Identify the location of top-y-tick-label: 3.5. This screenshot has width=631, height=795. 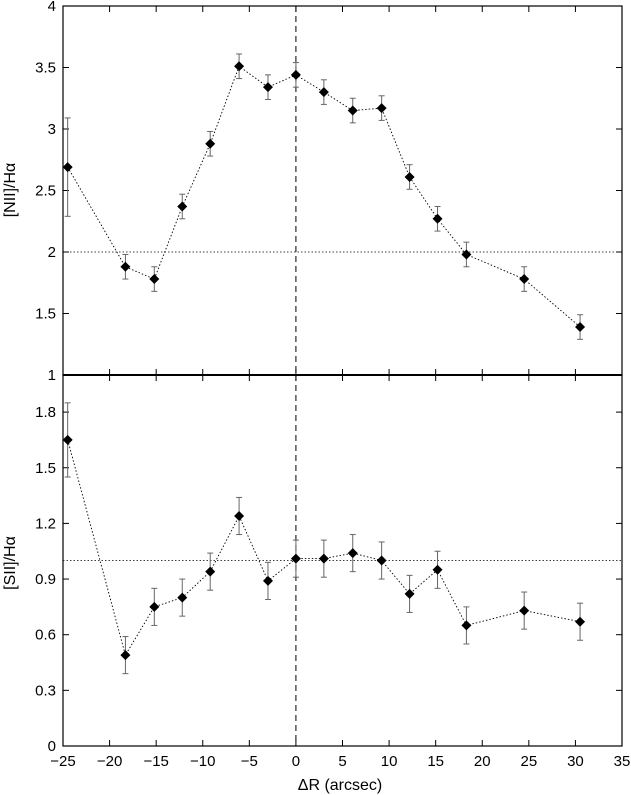
(45, 68).